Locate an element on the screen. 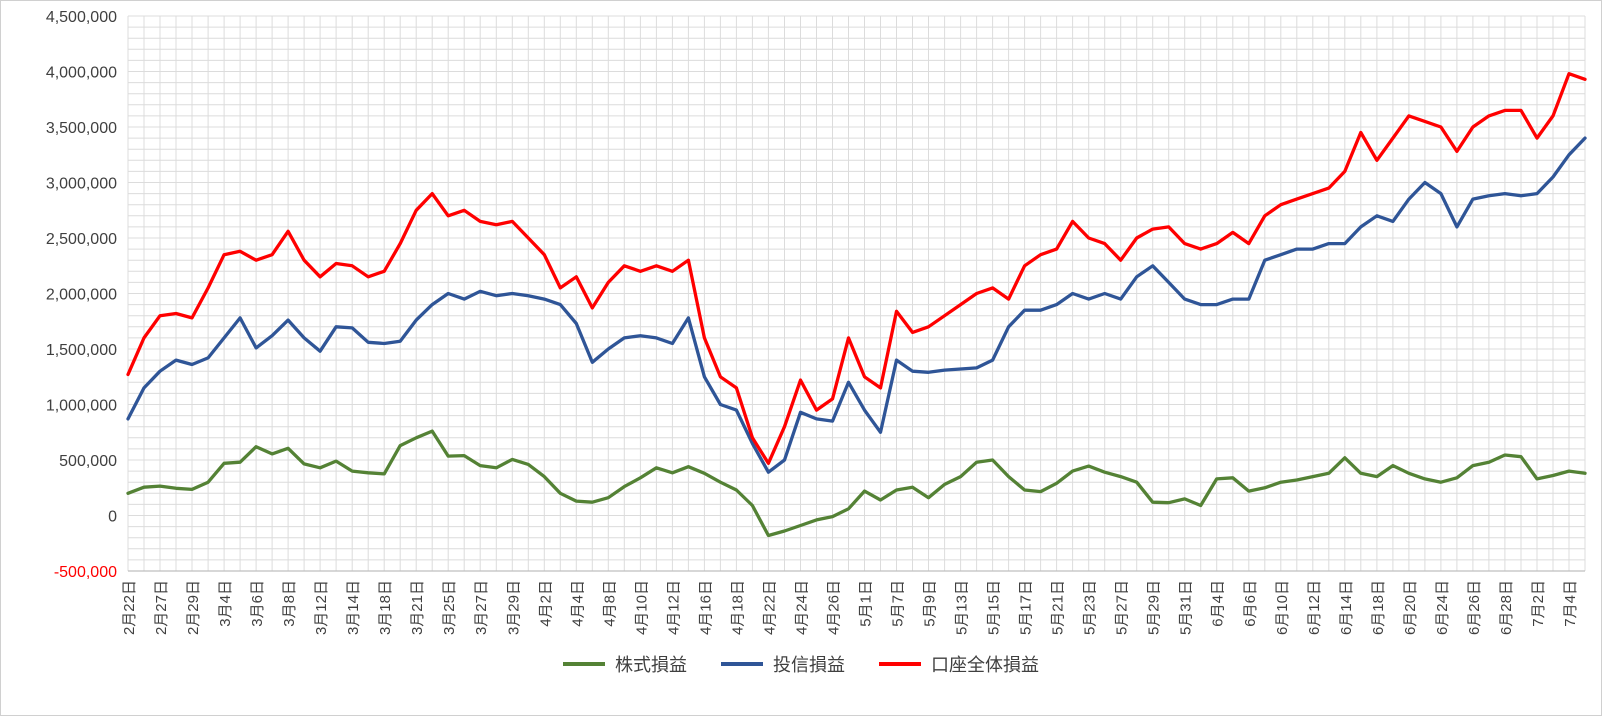 Image resolution: width=1602 pixels, height=716 pixels. svg-text: 5月15日 is located at coordinates (994, 607).